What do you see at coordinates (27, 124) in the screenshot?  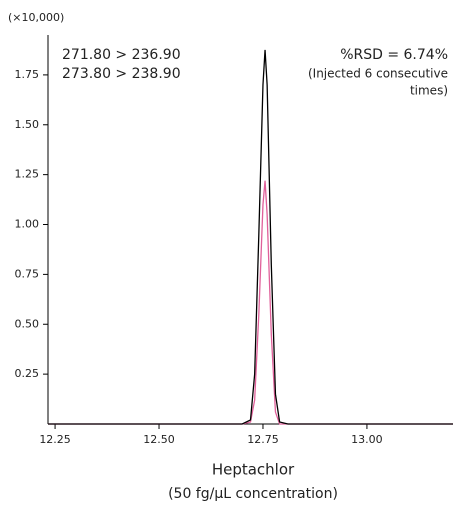 I see `y-tick-label: 1.50` at bounding box center [27, 124].